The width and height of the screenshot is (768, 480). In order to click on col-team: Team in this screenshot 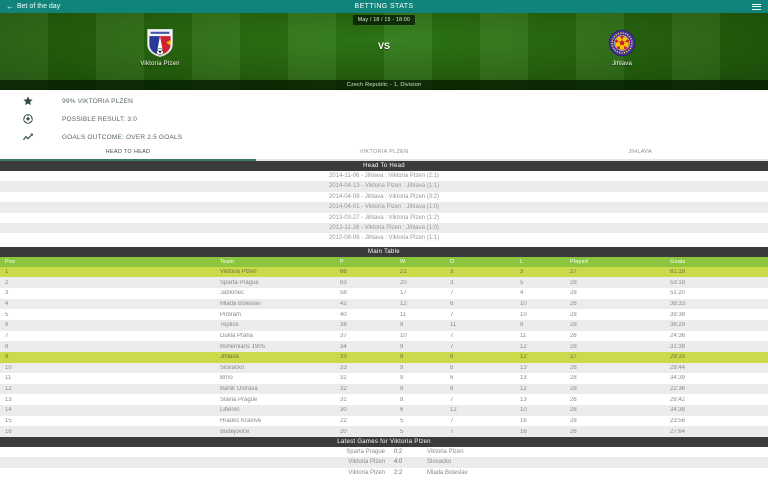, I will do `click(227, 261)`.